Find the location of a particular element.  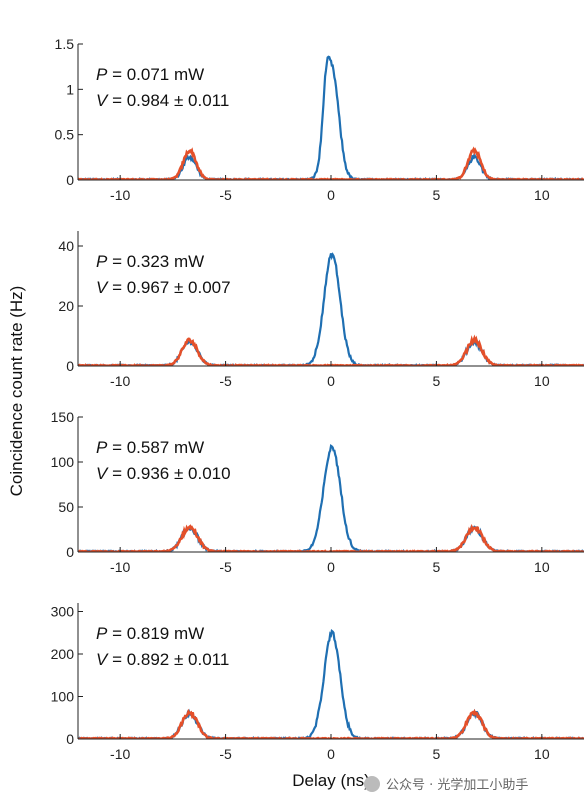

y-tick-label: 20 is located at coordinates (66, 306).